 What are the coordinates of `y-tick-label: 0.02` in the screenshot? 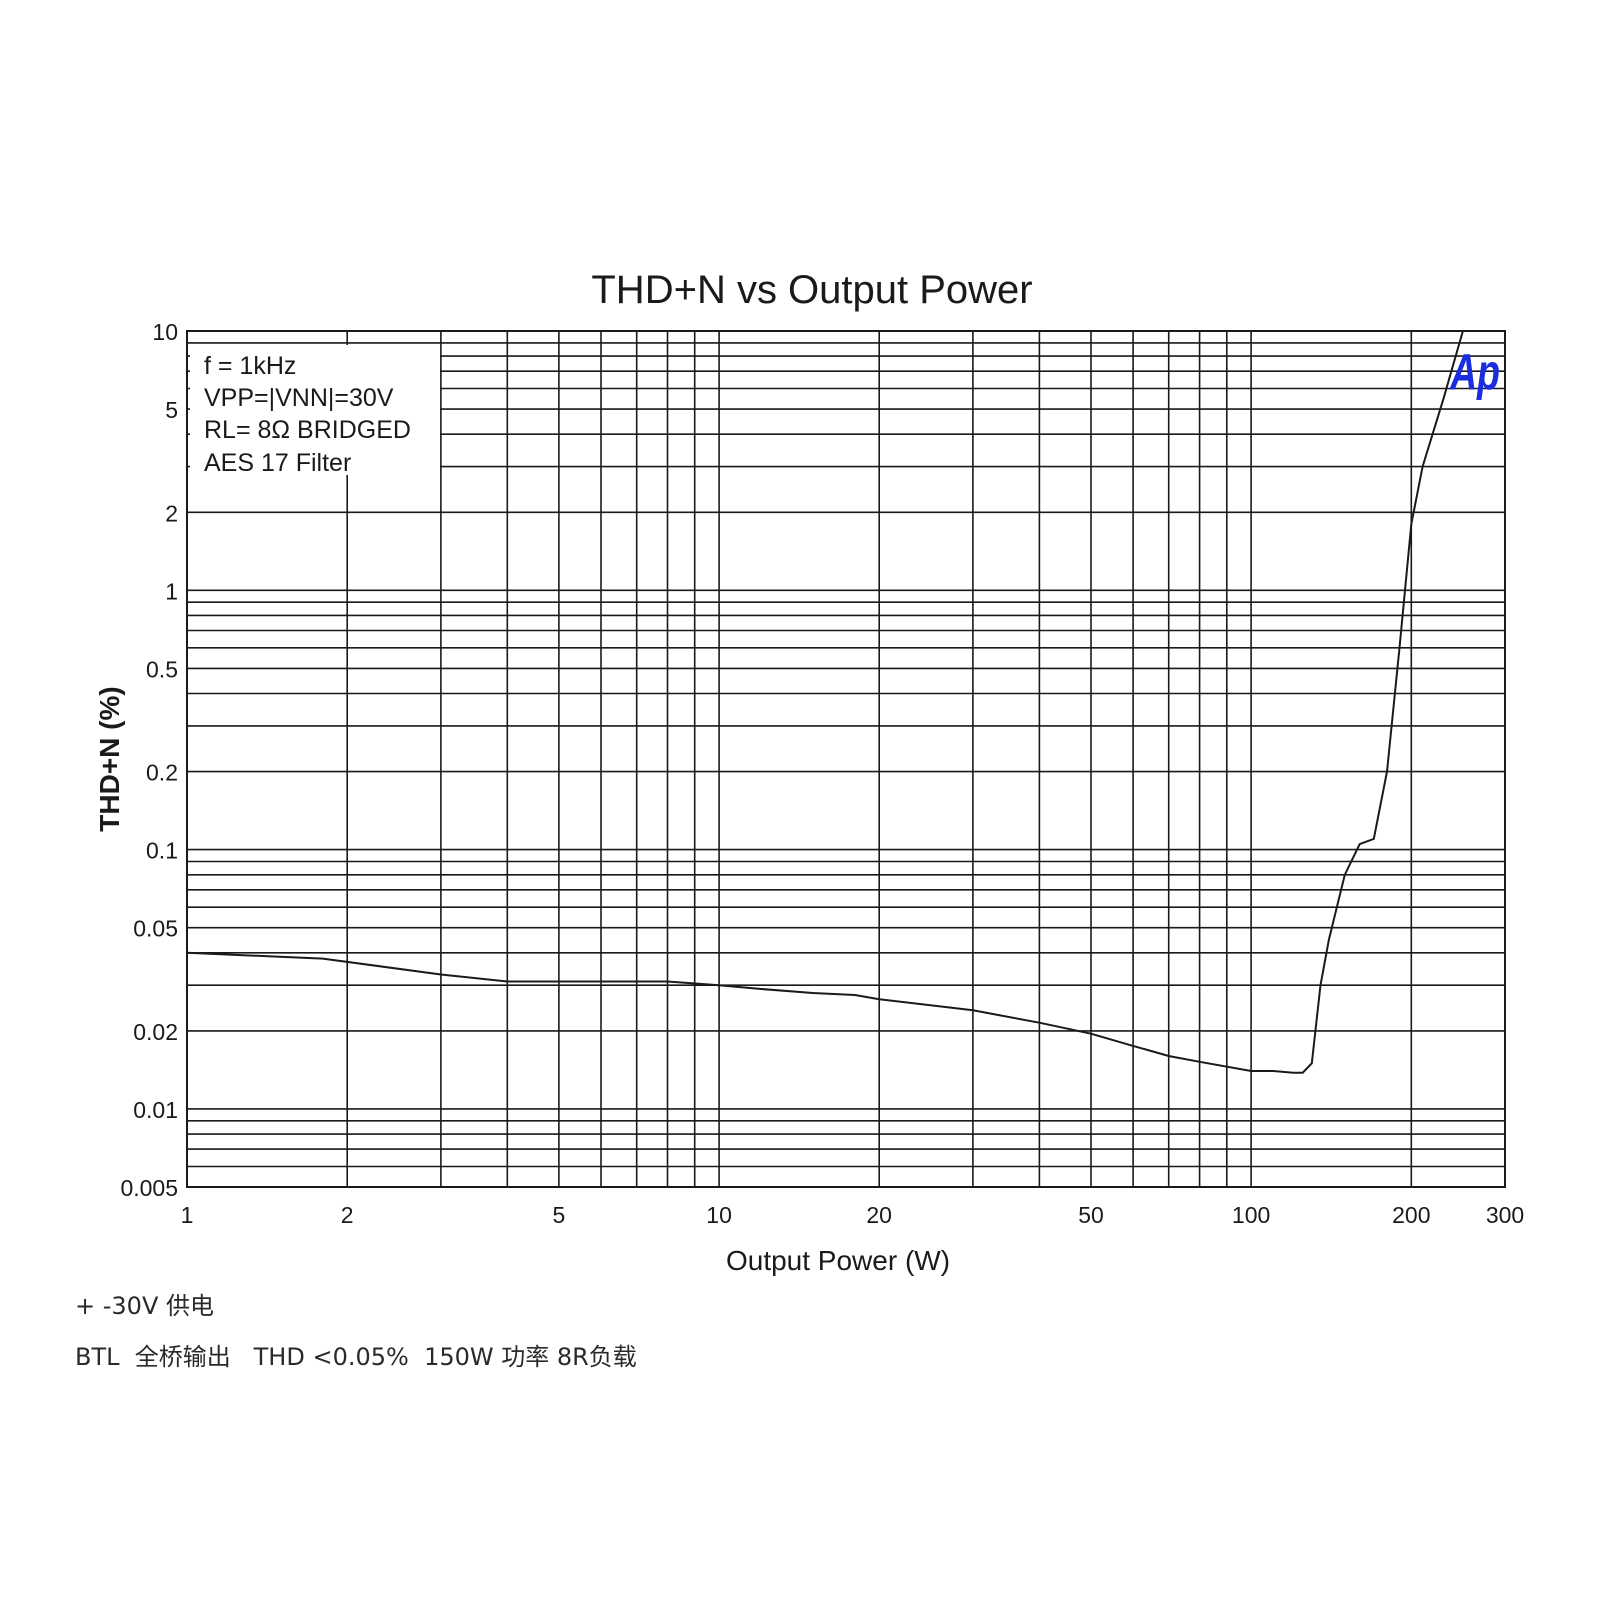 It's located at (155, 1032).